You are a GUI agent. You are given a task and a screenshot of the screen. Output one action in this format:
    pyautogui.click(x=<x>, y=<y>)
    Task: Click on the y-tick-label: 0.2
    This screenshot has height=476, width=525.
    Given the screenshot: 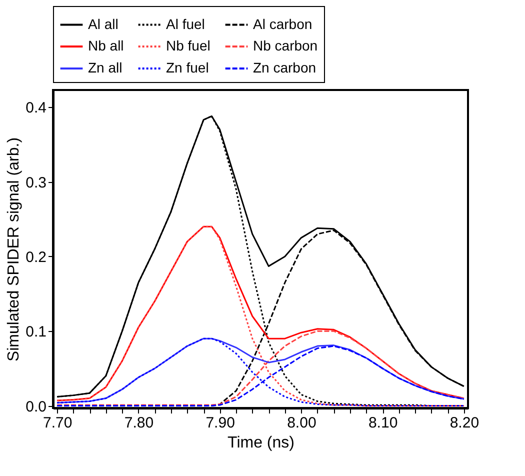 What is the action you would take?
    pyautogui.click(x=36, y=257)
    